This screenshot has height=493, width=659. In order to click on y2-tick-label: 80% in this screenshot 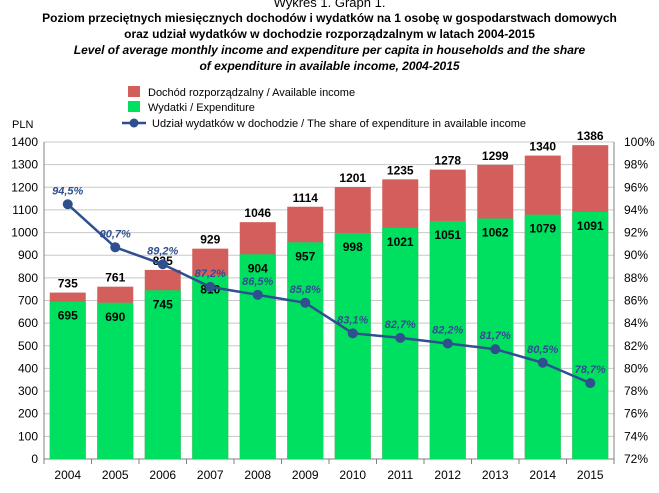, I will do `click(636, 368)`.